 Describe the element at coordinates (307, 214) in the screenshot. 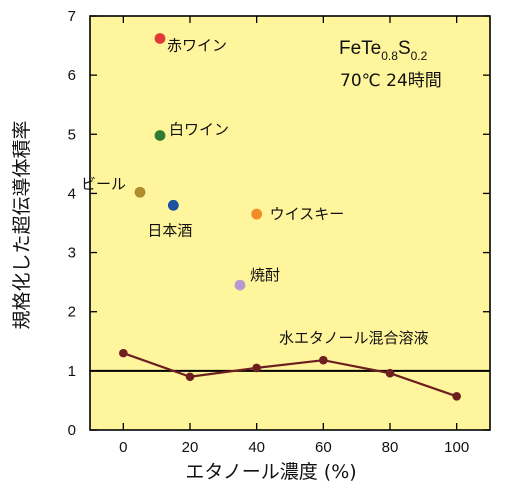

I see `point-label: ウイスキー` at that location.